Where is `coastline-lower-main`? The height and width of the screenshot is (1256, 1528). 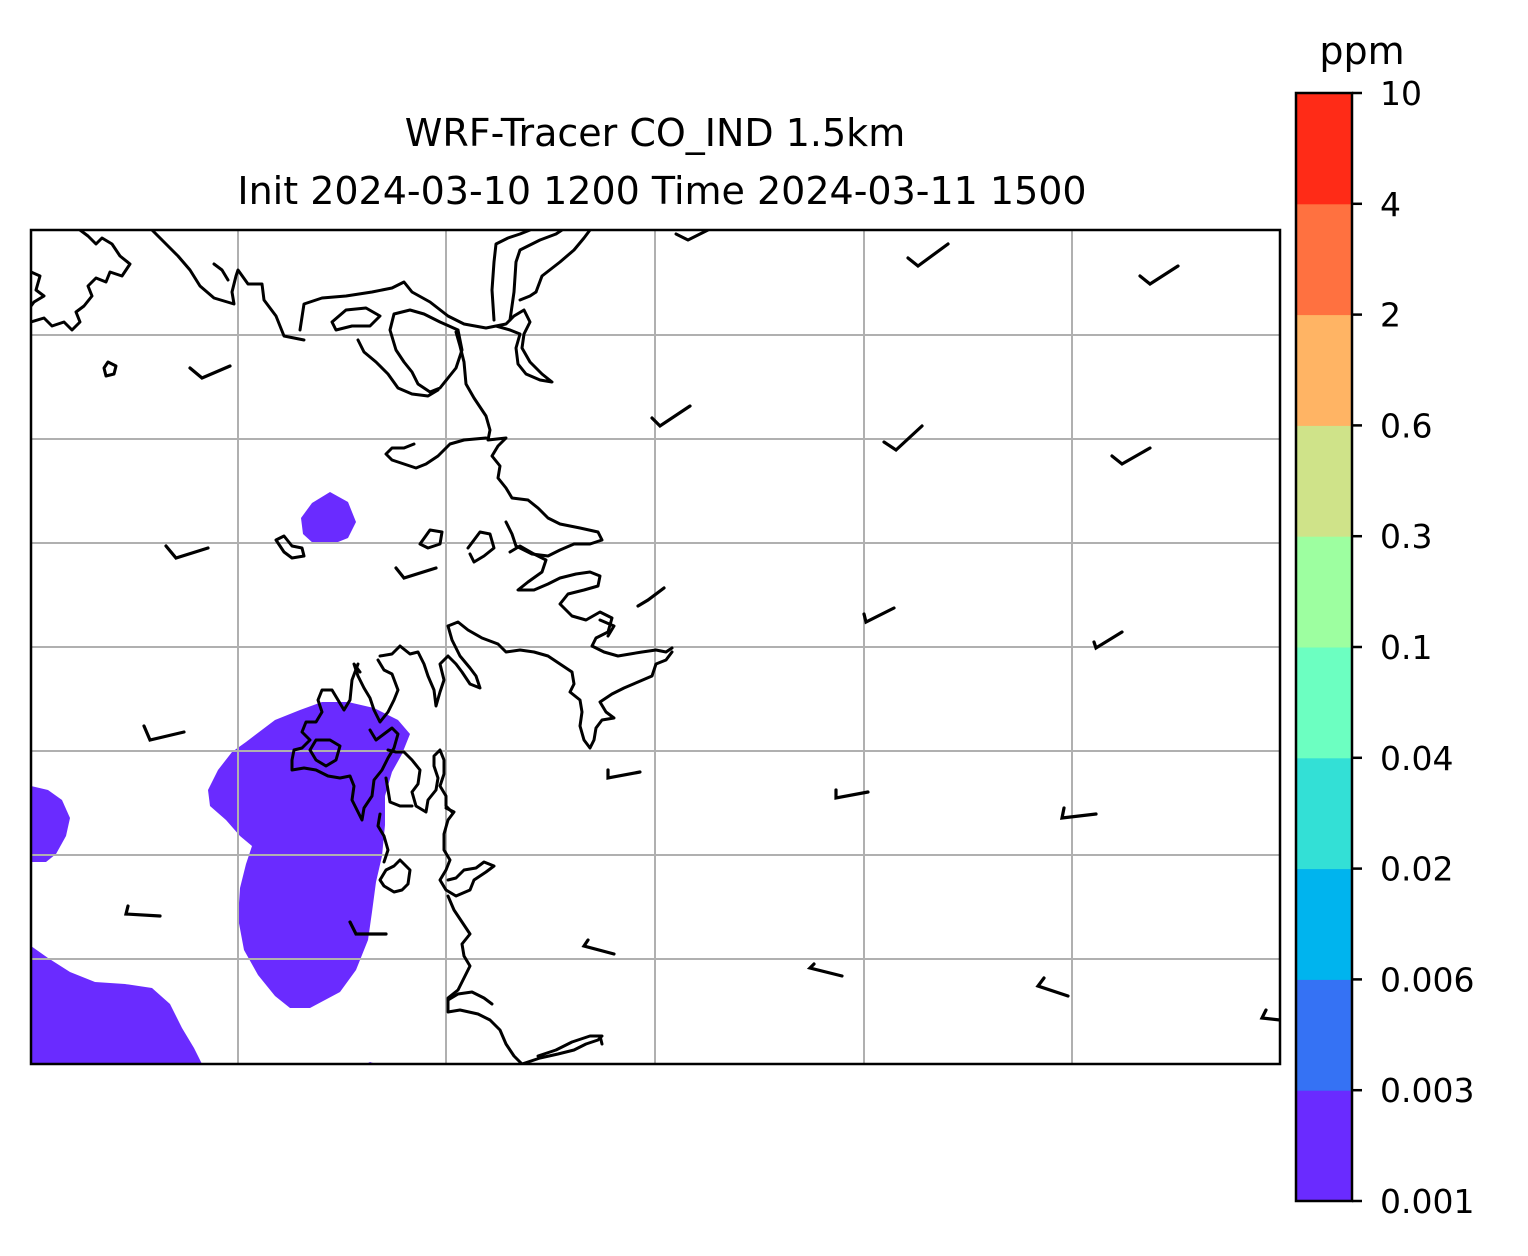 coastline-lower-main is located at coordinates (560, 685).